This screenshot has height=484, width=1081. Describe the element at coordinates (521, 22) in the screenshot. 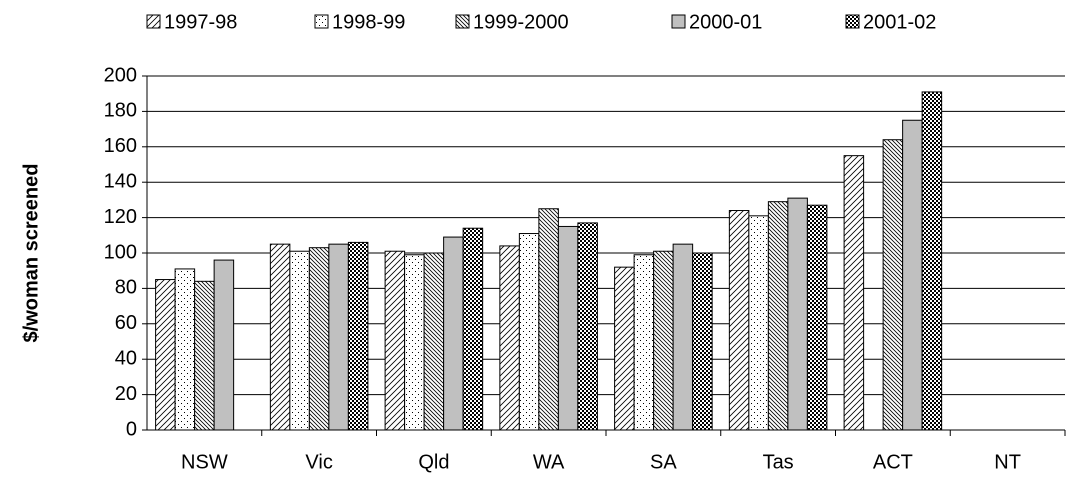

I see `legend-label: 1999-2000` at that location.